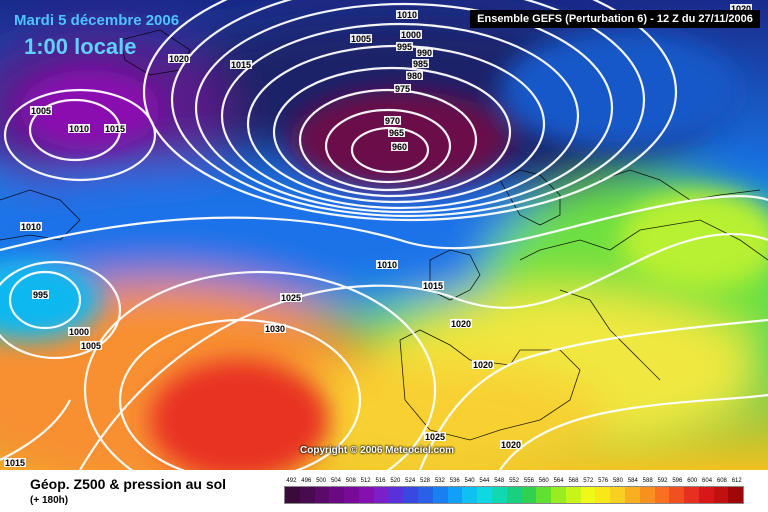 The width and height of the screenshot is (768, 512). What do you see at coordinates (397, 132) in the screenshot?
I see `iso-965-label: 965` at bounding box center [397, 132].